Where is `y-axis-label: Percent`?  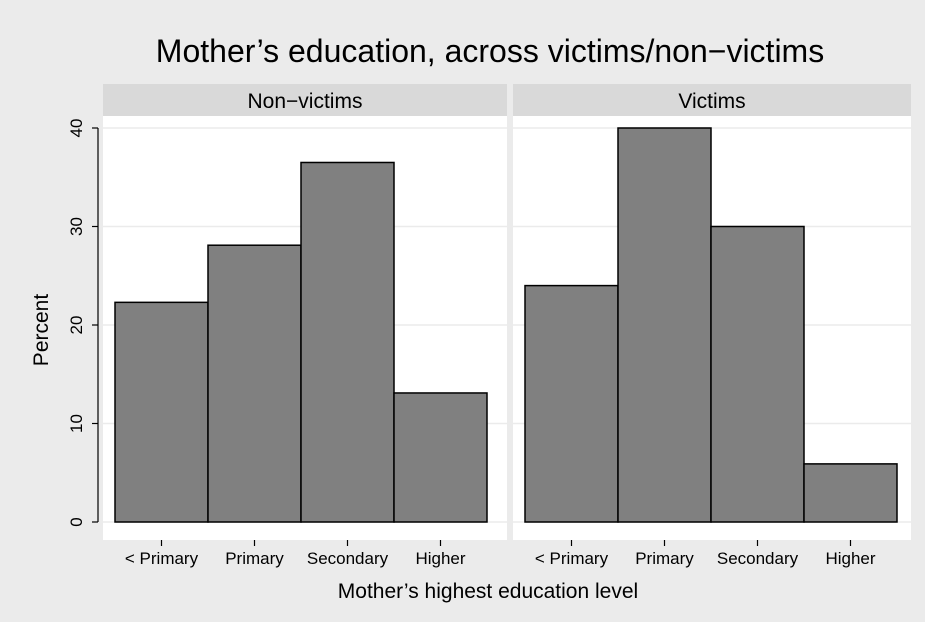
y-axis-label: Percent is located at coordinates (41, 330).